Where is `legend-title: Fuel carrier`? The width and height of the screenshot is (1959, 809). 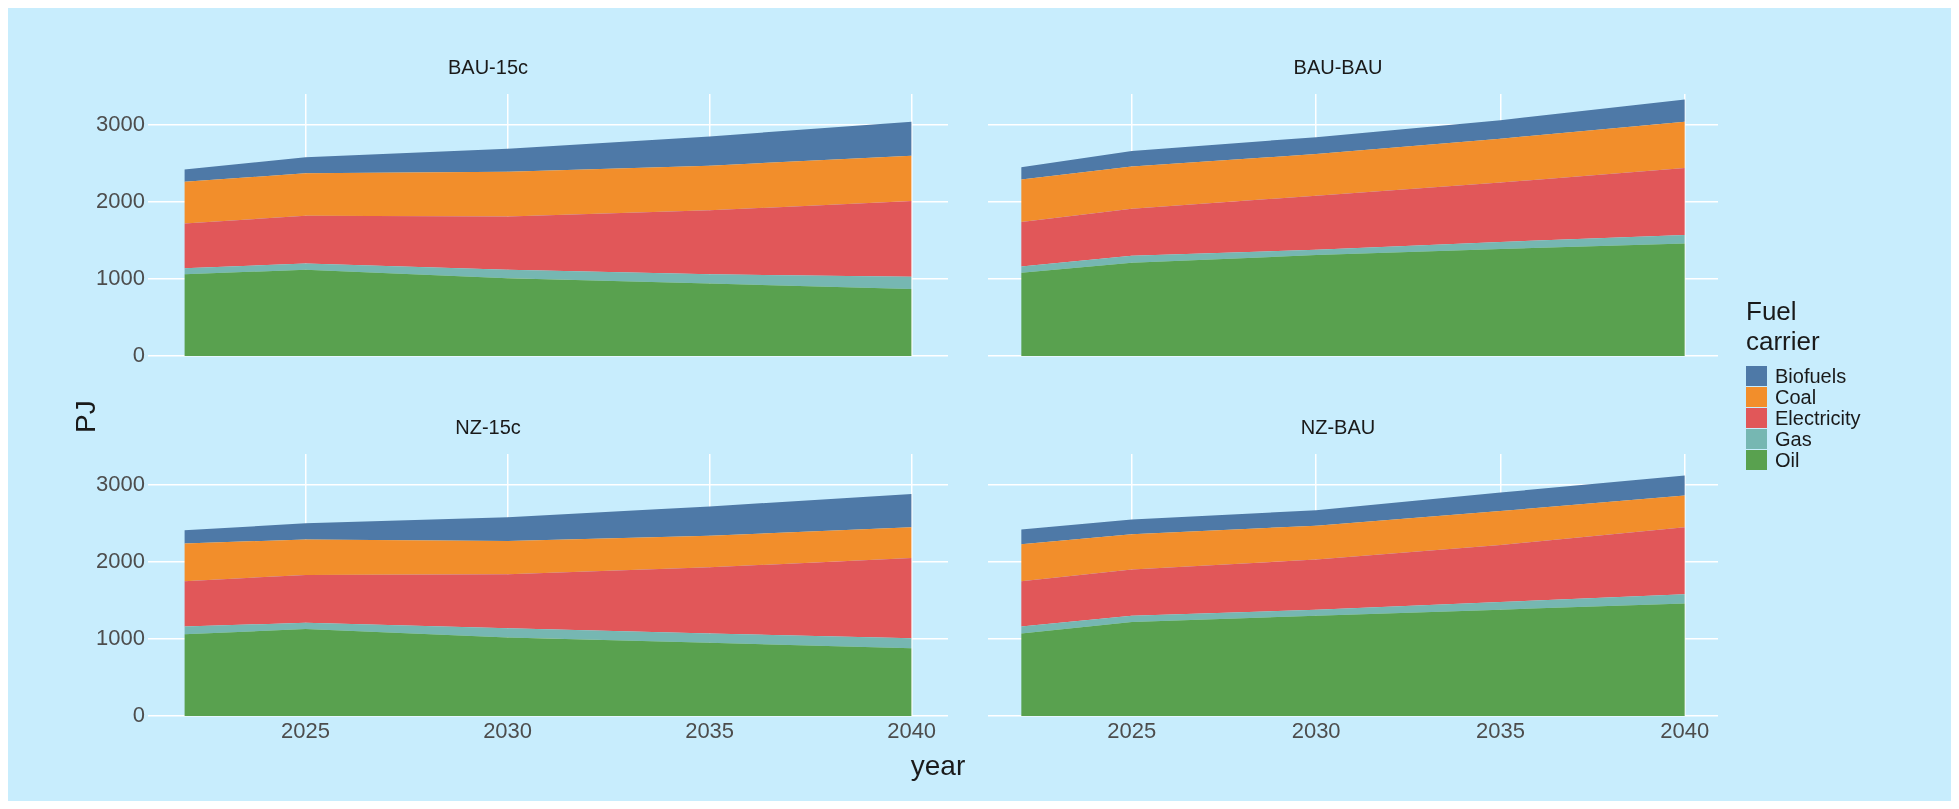 legend-title: Fuel carrier is located at coordinates (1783, 325).